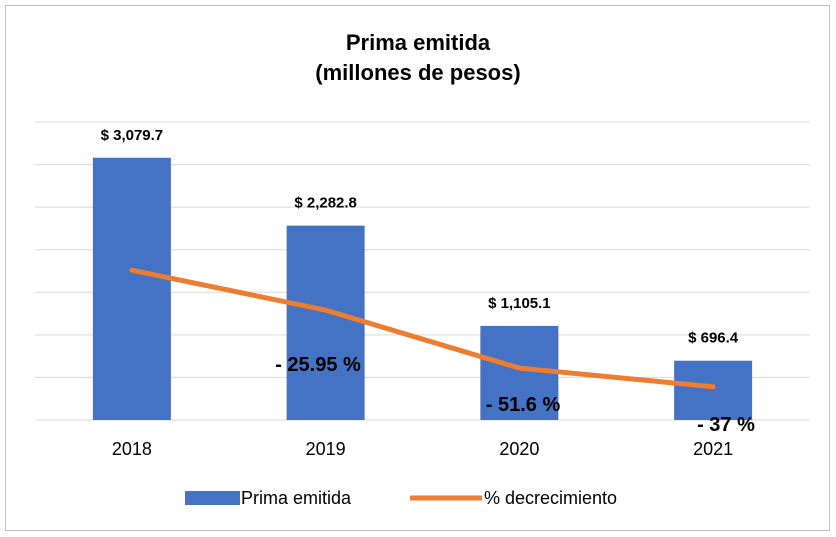 Image resolution: width=836 pixels, height=537 pixels. I want to click on annotation: - 25.95 %, so click(318, 365).